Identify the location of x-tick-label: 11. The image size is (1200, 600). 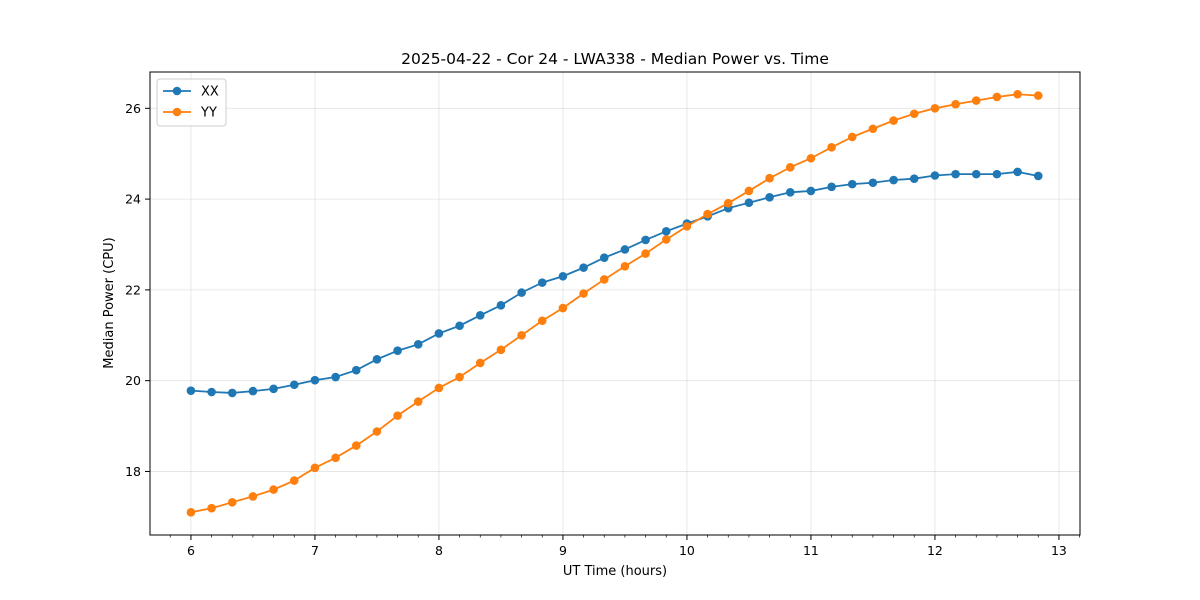
(811, 550).